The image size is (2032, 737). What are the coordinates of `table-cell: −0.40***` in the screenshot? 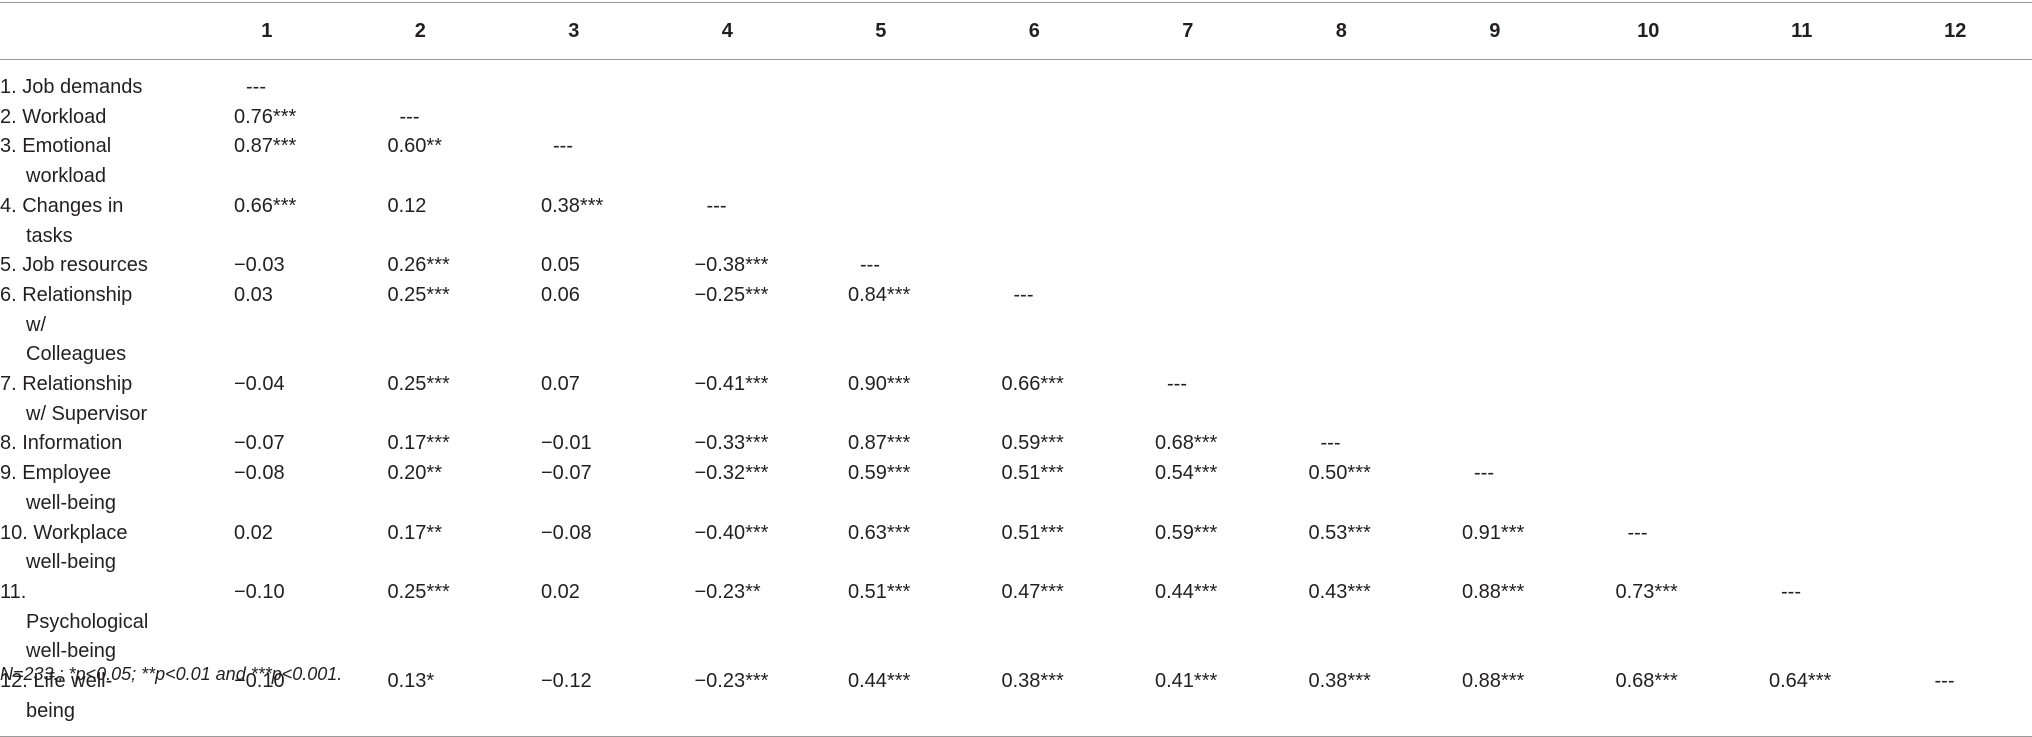 It's located at (728, 548).